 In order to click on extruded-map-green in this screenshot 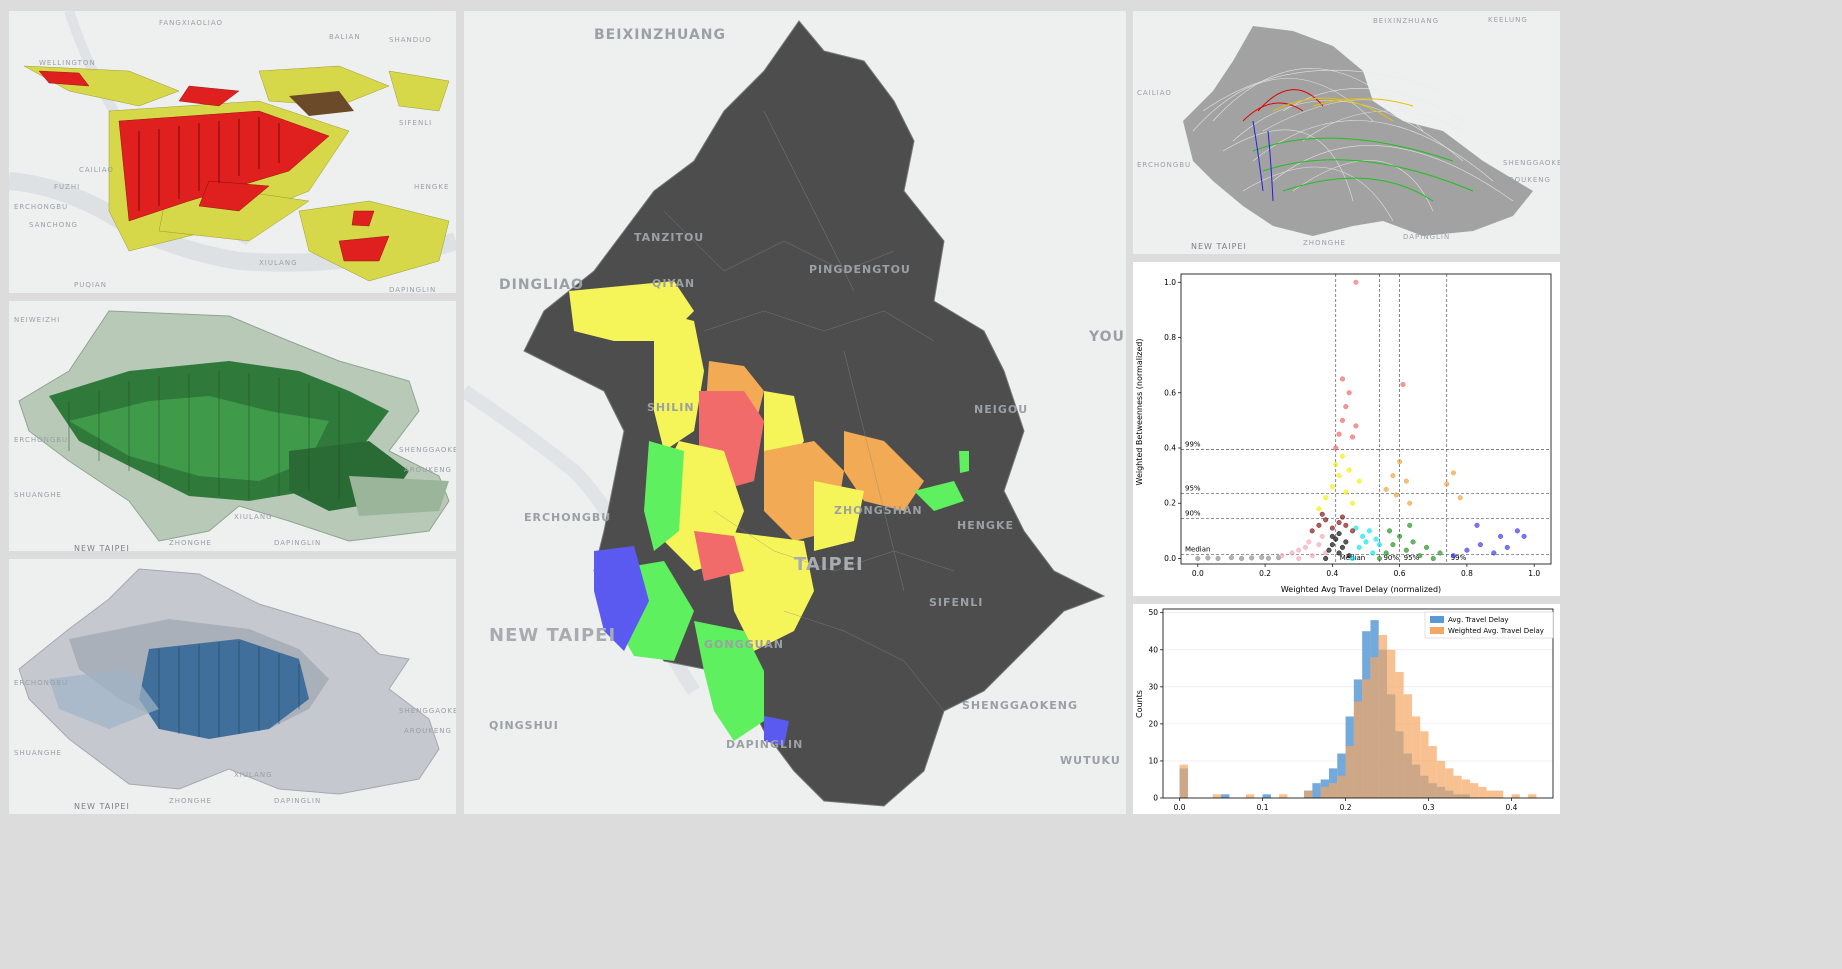, I will do `click(234, 426)`.